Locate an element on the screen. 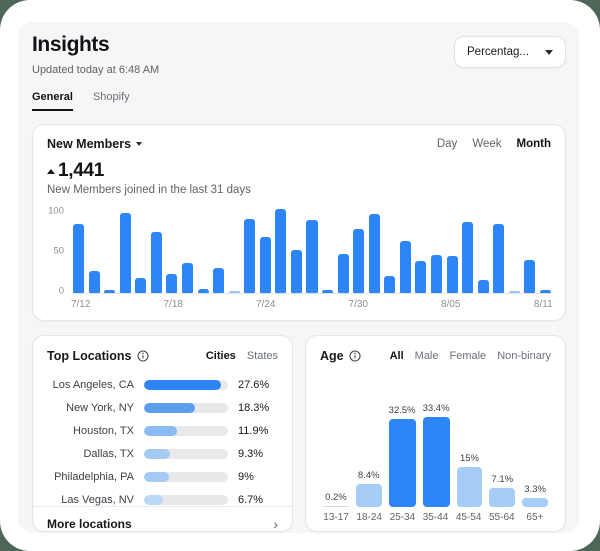  age-gender-tabs: All Male Female Non-binary is located at coordinates (470, 356).